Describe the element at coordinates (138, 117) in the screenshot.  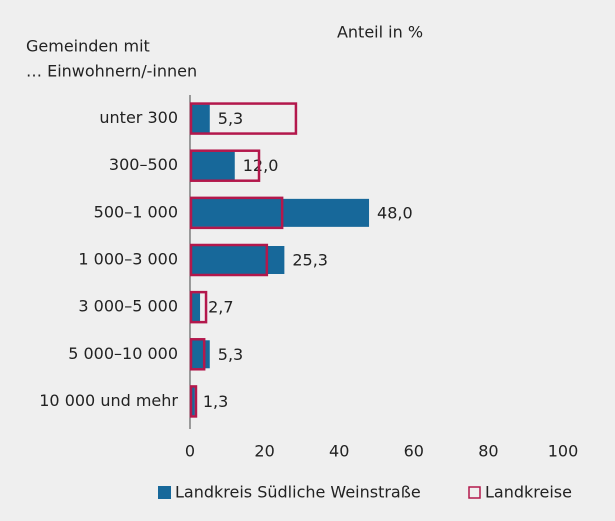
I see `y-tick-label: unter 300` at that location.